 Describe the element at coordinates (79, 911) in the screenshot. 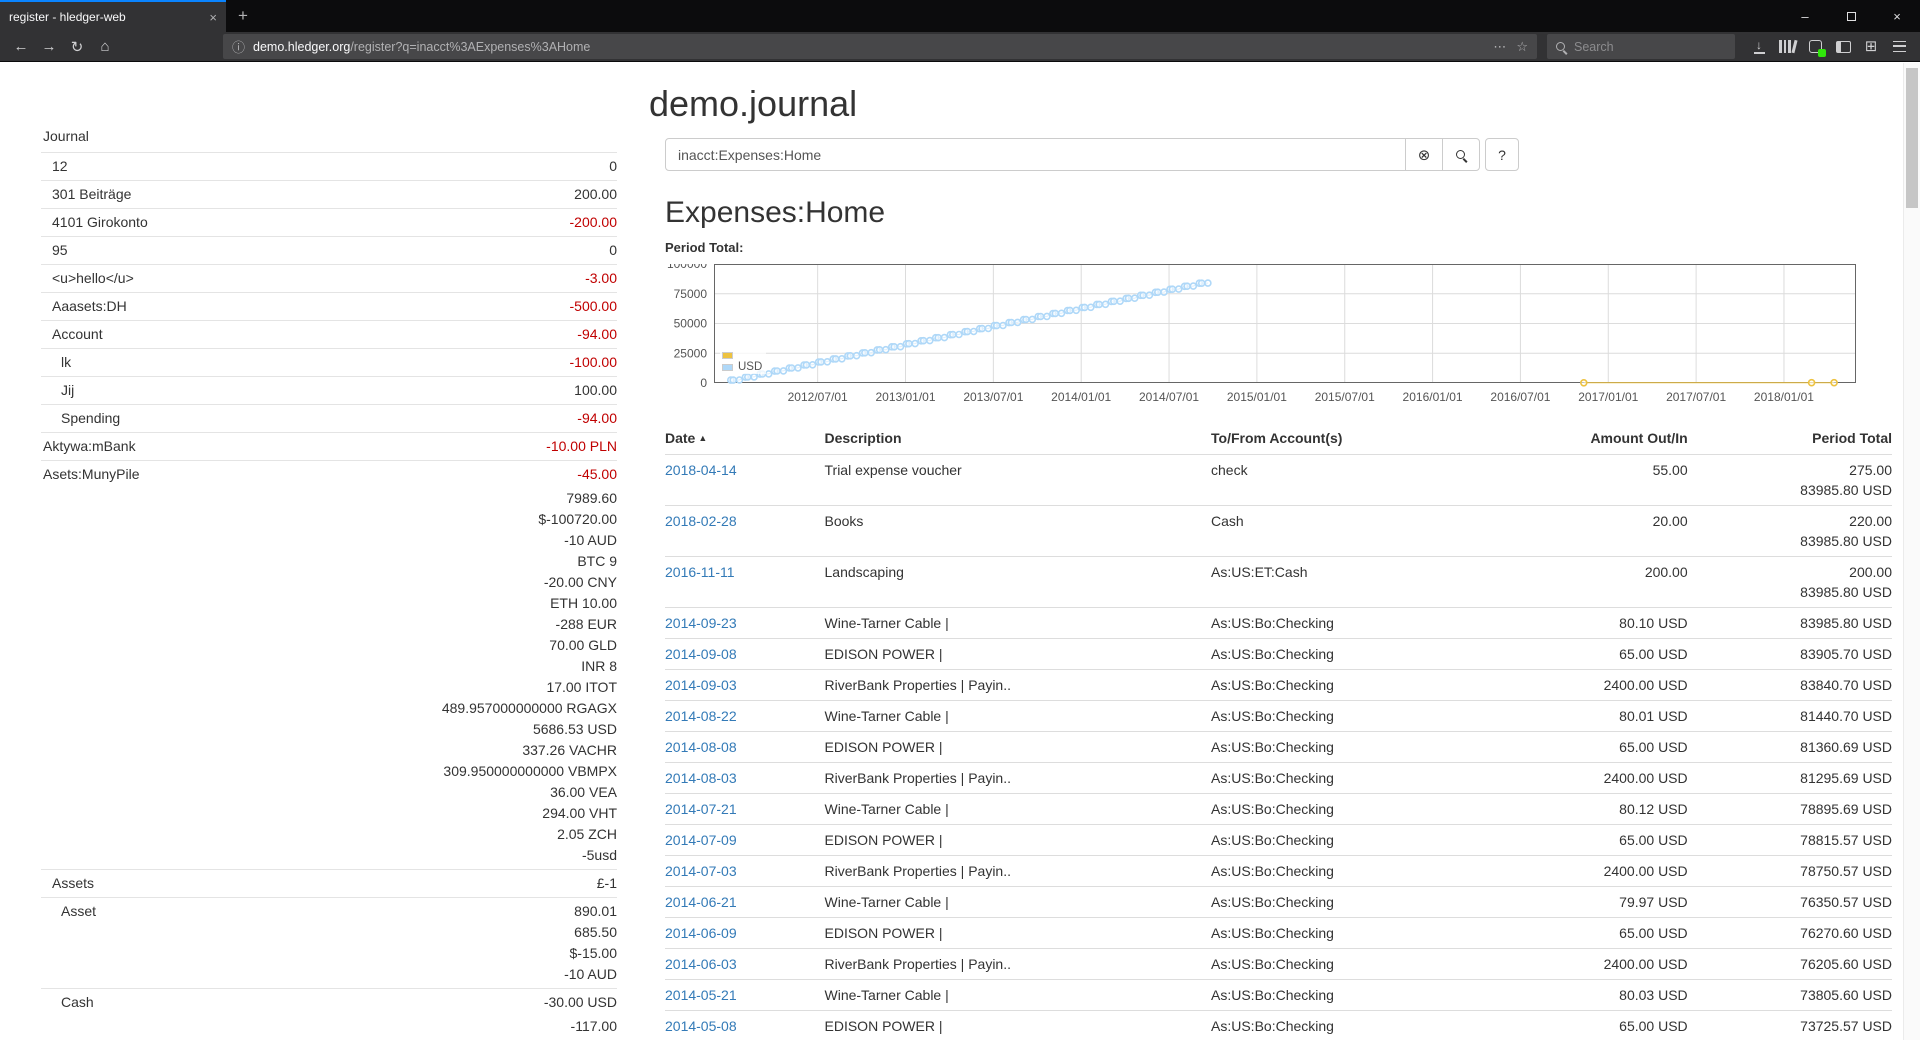

I see `sidebar-account-link: Asset` at that location.